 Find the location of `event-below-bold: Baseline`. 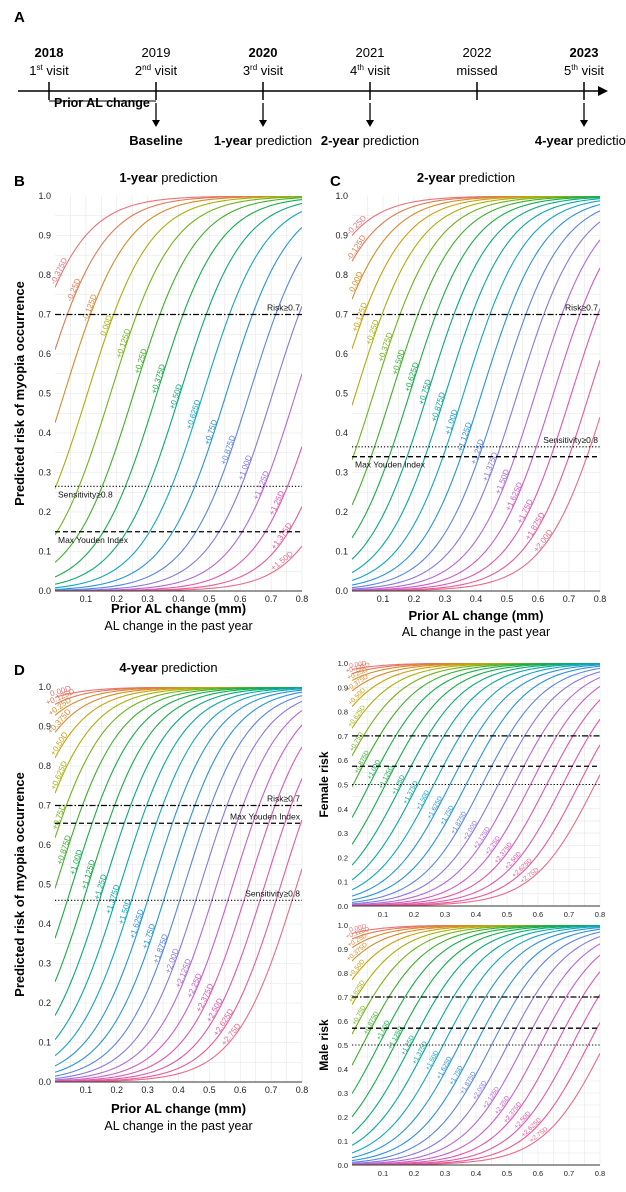

event-below-bold: Baseline is located at coordinates (155, 140).